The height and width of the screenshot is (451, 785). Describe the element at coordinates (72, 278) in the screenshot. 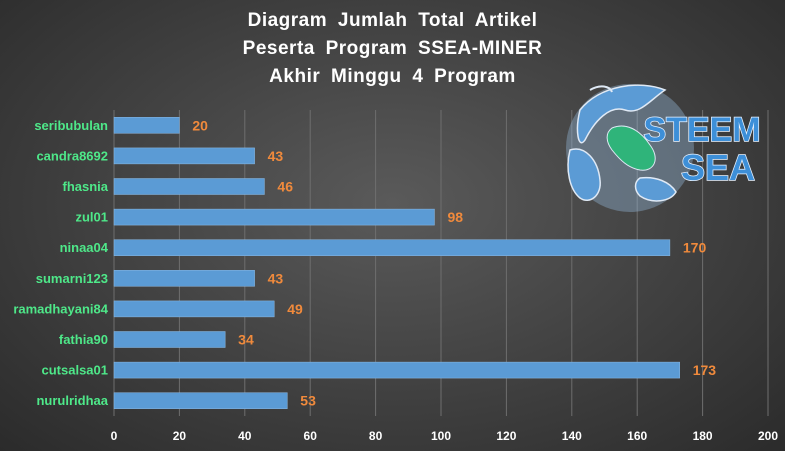

I see `category-label: sumarni123` at that location.